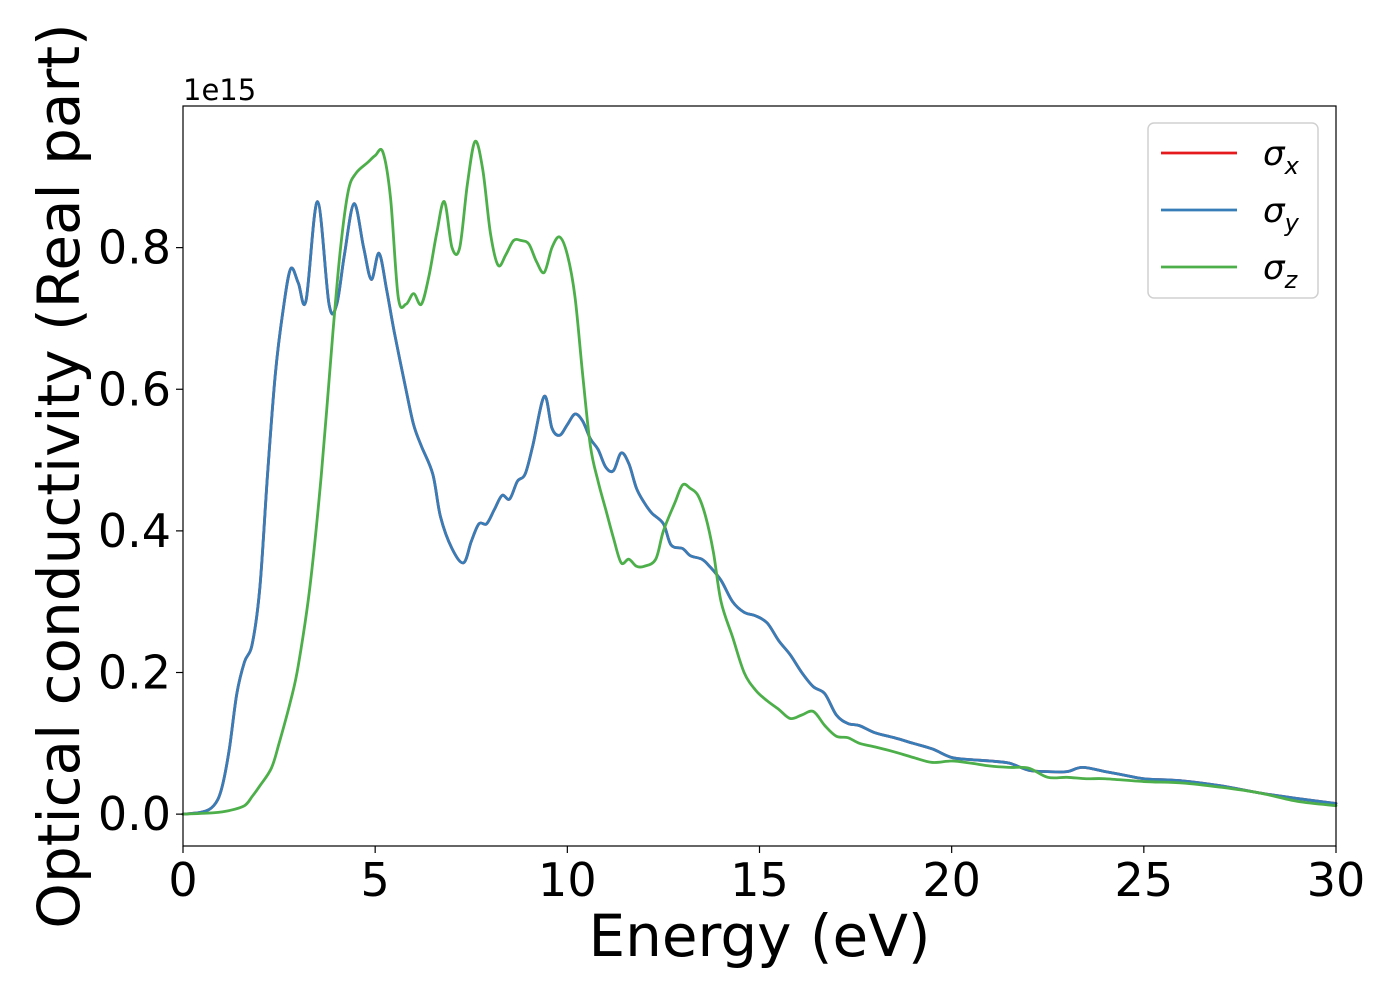  What do you see at coordinates (1144, 880) in the screenshot?
I see `x-tick-label-25: 25` at bounding box center [1144, 880].